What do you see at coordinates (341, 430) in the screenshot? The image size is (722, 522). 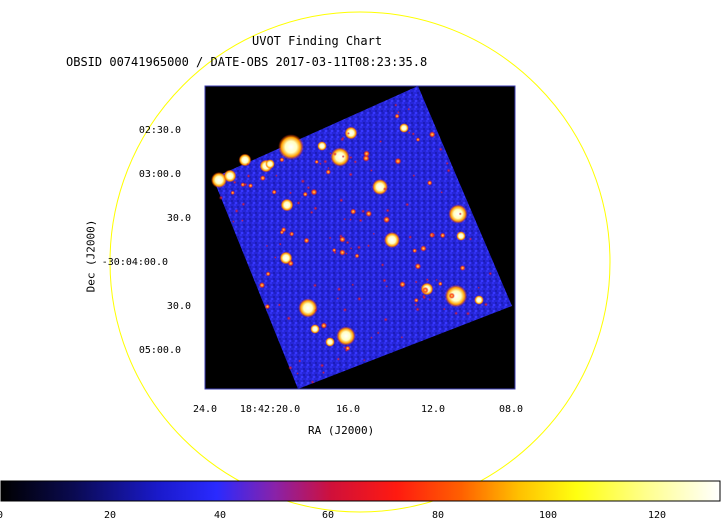 I see `x-axis-label: RA (J2000)` at bounding box center [341, 430].